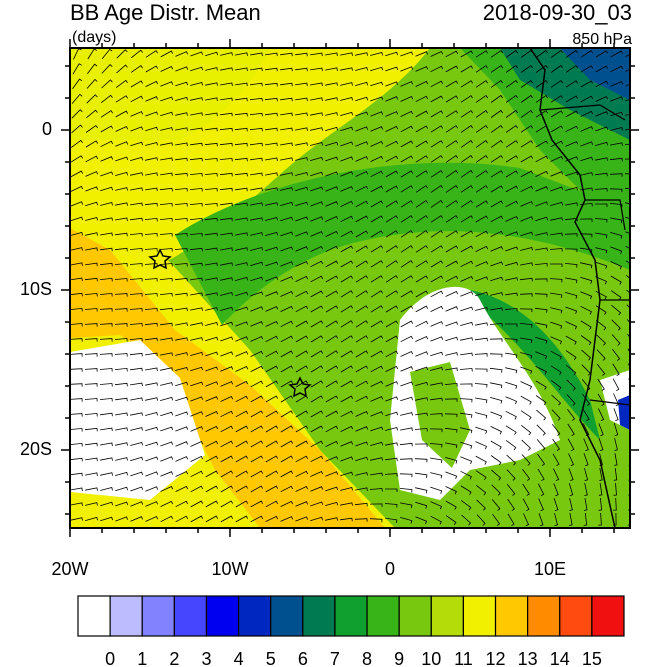 The image size is (650, 667). Describe the element at coordinates (47, 129) in the screenshot. I see `y-tick-label: 0` at that location.